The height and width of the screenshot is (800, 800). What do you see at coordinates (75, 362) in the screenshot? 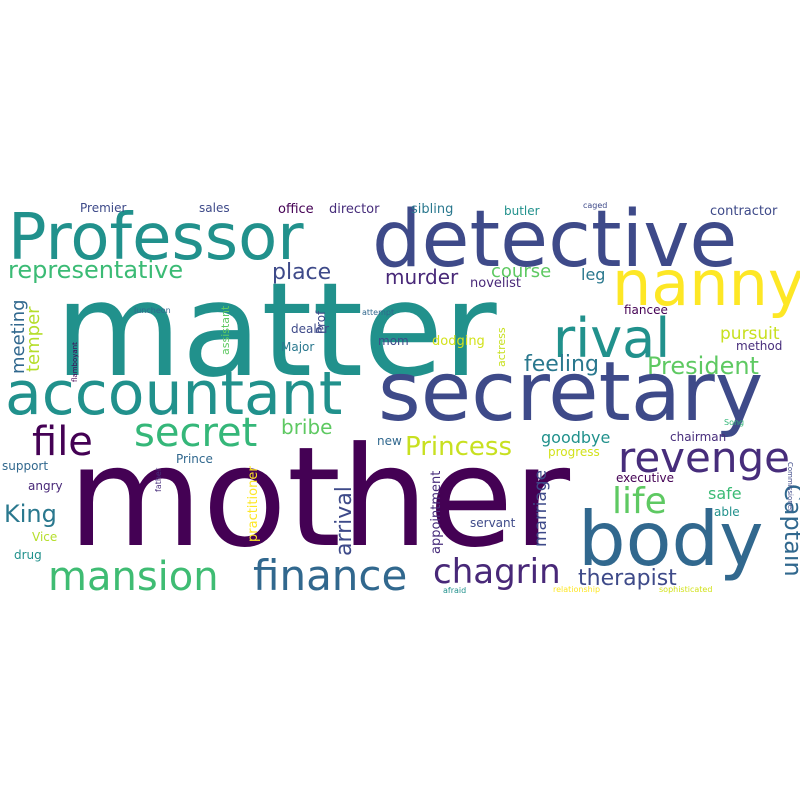
I see `word-flamboyant: flamboyant` at bounding box center [75, 362].